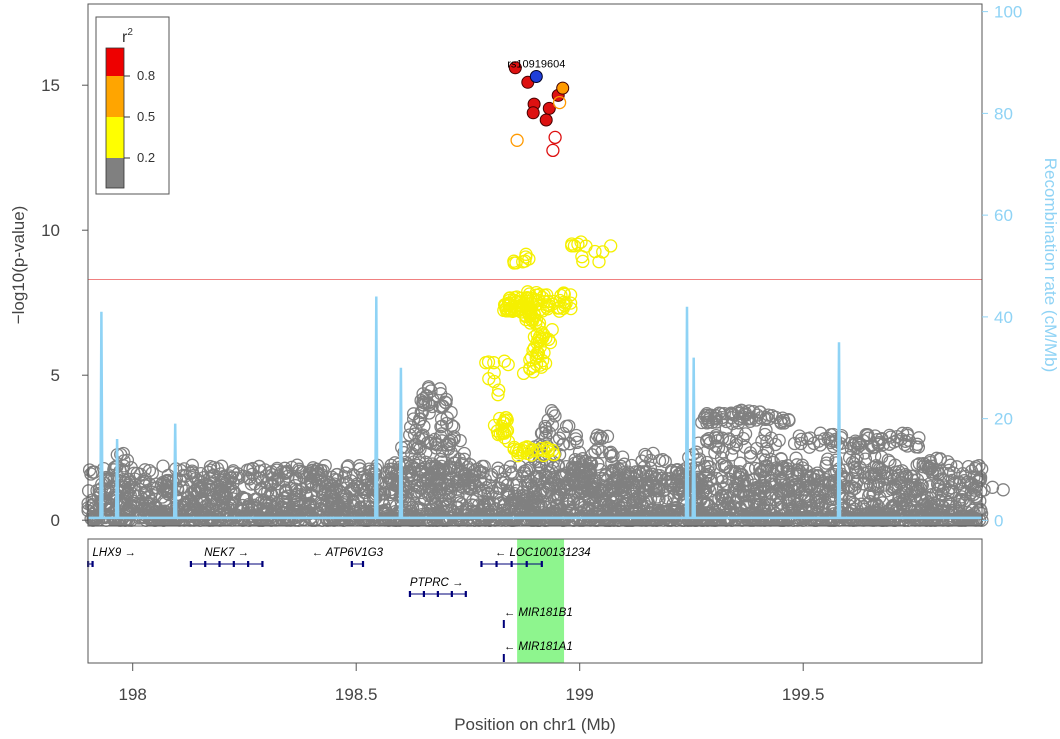 Image resolution: width=1060 pixels, height=739 pixels. Describe the element at coordinates (998, 520) in the screenshot. I see `y2-tick-label: 0` at that location.